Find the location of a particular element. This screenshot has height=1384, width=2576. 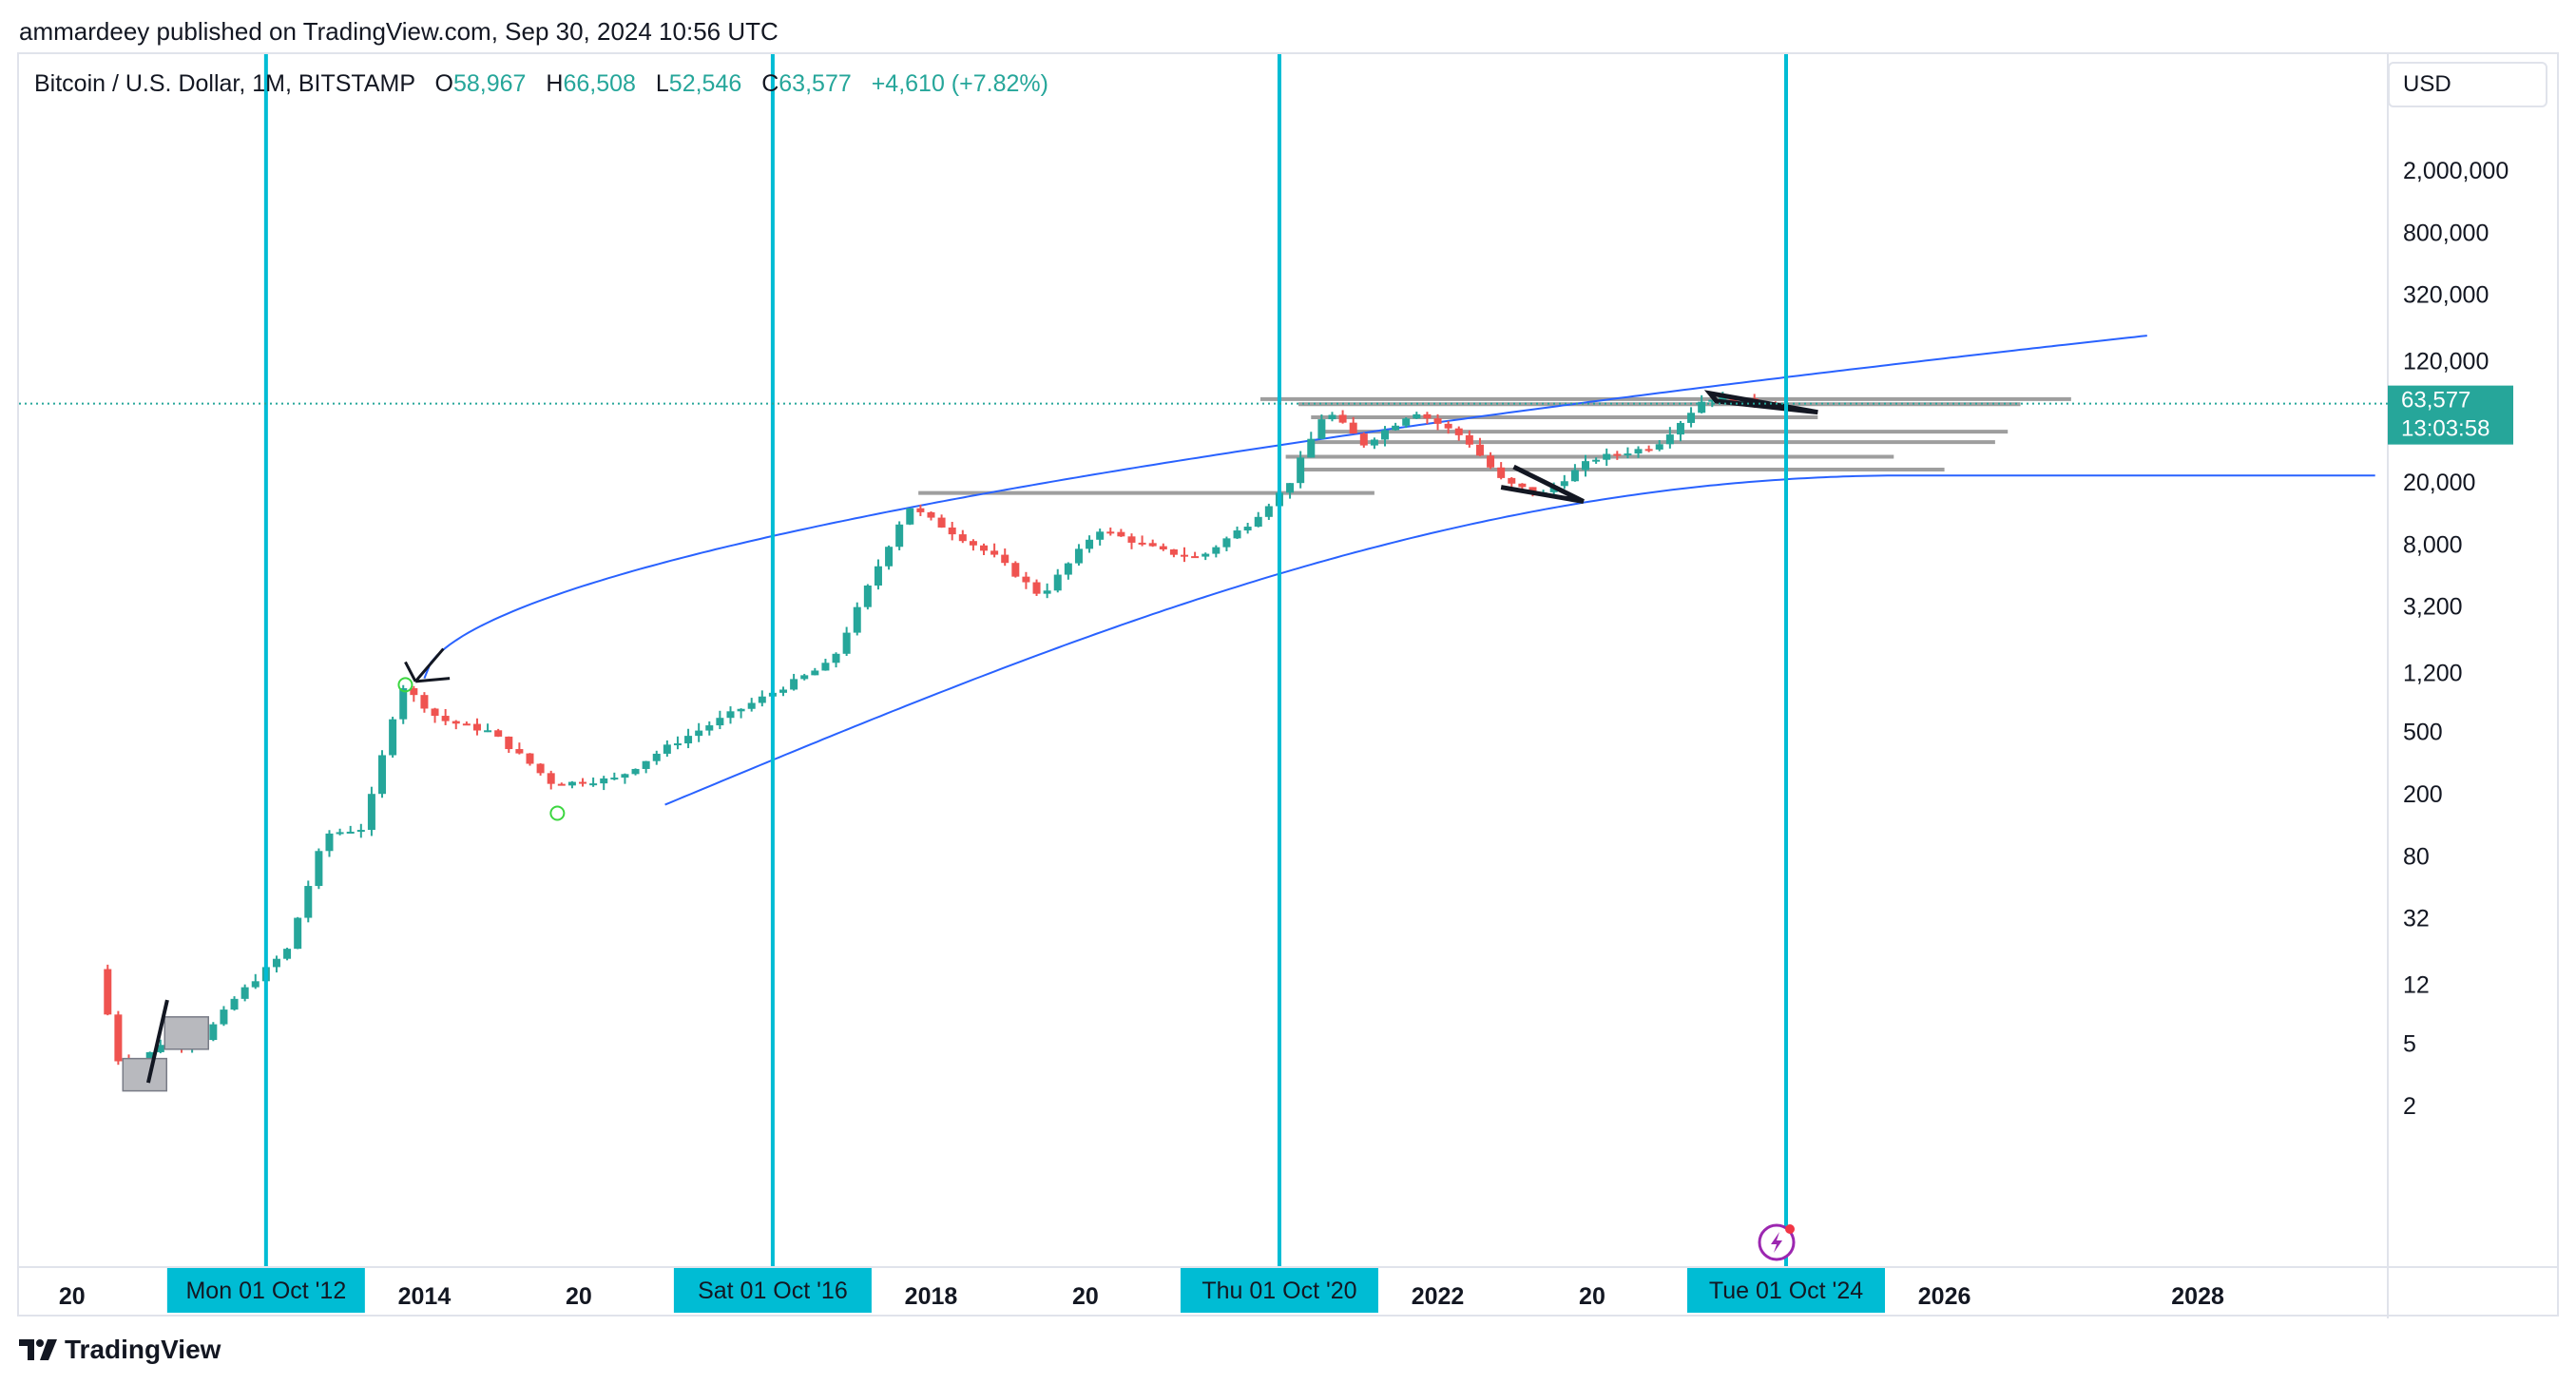

range-box is located at coordinates (187, 1033).